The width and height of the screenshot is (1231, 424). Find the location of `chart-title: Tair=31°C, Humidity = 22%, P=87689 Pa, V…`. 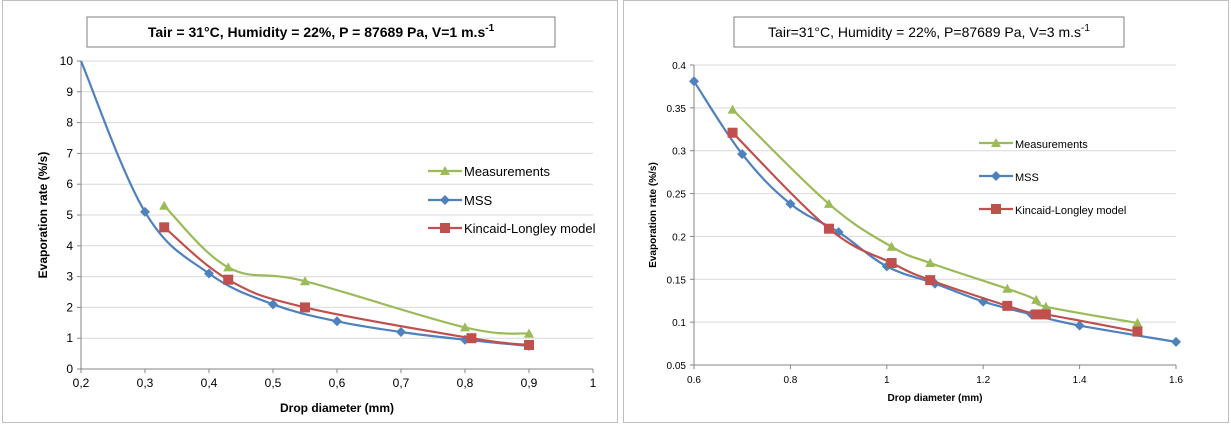

chart-title: Tair=31°C, Humidity = 22%, P=87689 Pa, V… is located at coordinates (929, 31).